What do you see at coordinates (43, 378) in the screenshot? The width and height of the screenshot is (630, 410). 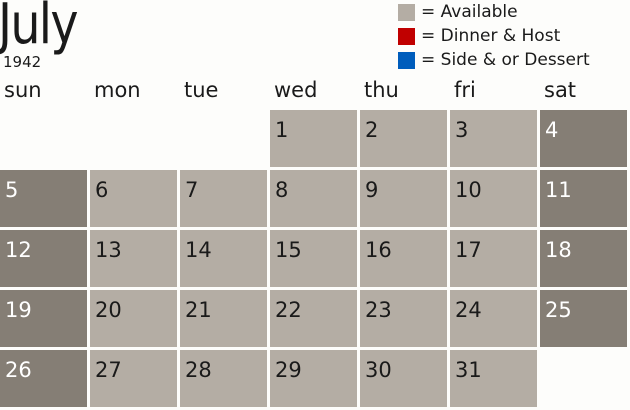 I see `day-cell-26: 26` at bounding box center [43, 378].